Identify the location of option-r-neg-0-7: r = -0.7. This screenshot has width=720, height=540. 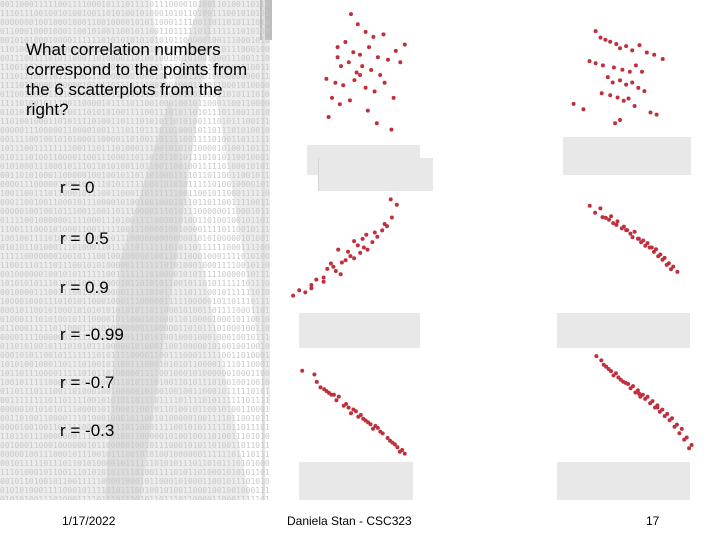
(87, 382).